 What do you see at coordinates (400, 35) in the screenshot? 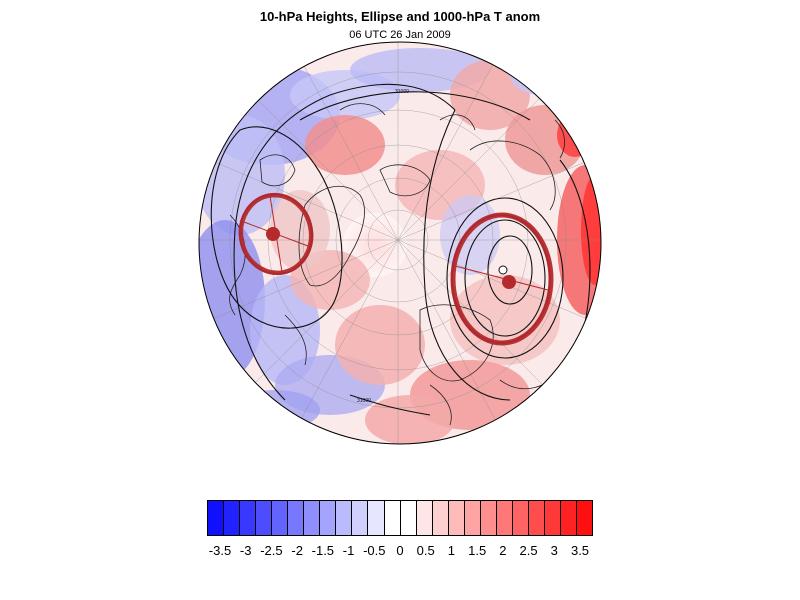
I see `map-subtitle: 06 UTC 26 Jan 2009` at bounding box center [400, 35].